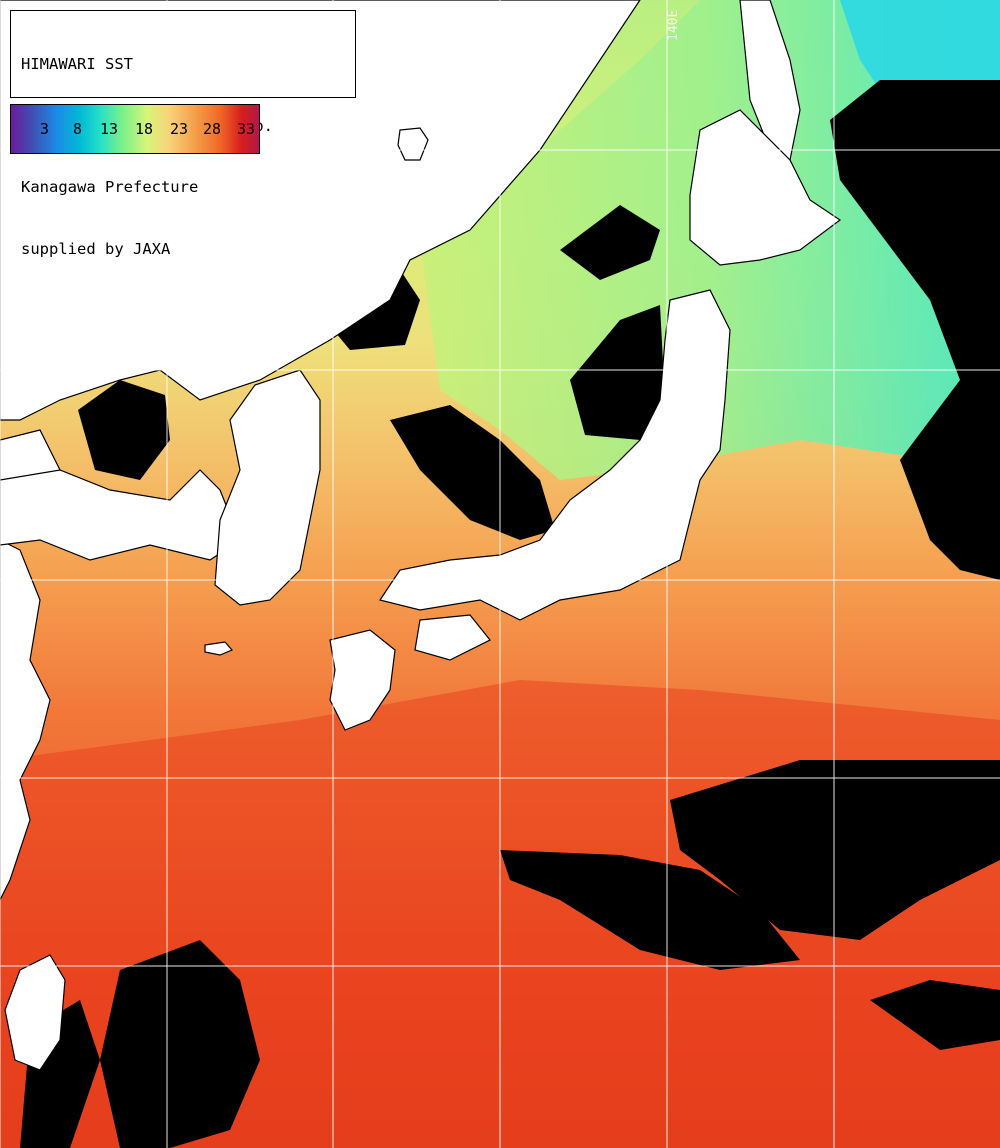  What do you see at coordinates (413, 144) in the screenshot?
I see `land-ulleung` at bounding box center [413, 144].